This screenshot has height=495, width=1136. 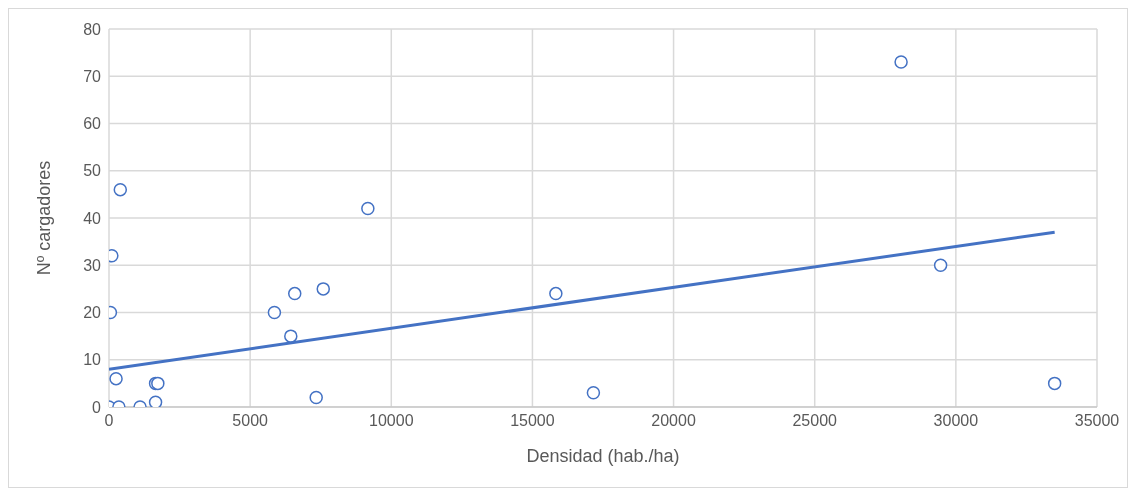 I want to click on x-tick-label: 35000, so click(x=1097, y=421).